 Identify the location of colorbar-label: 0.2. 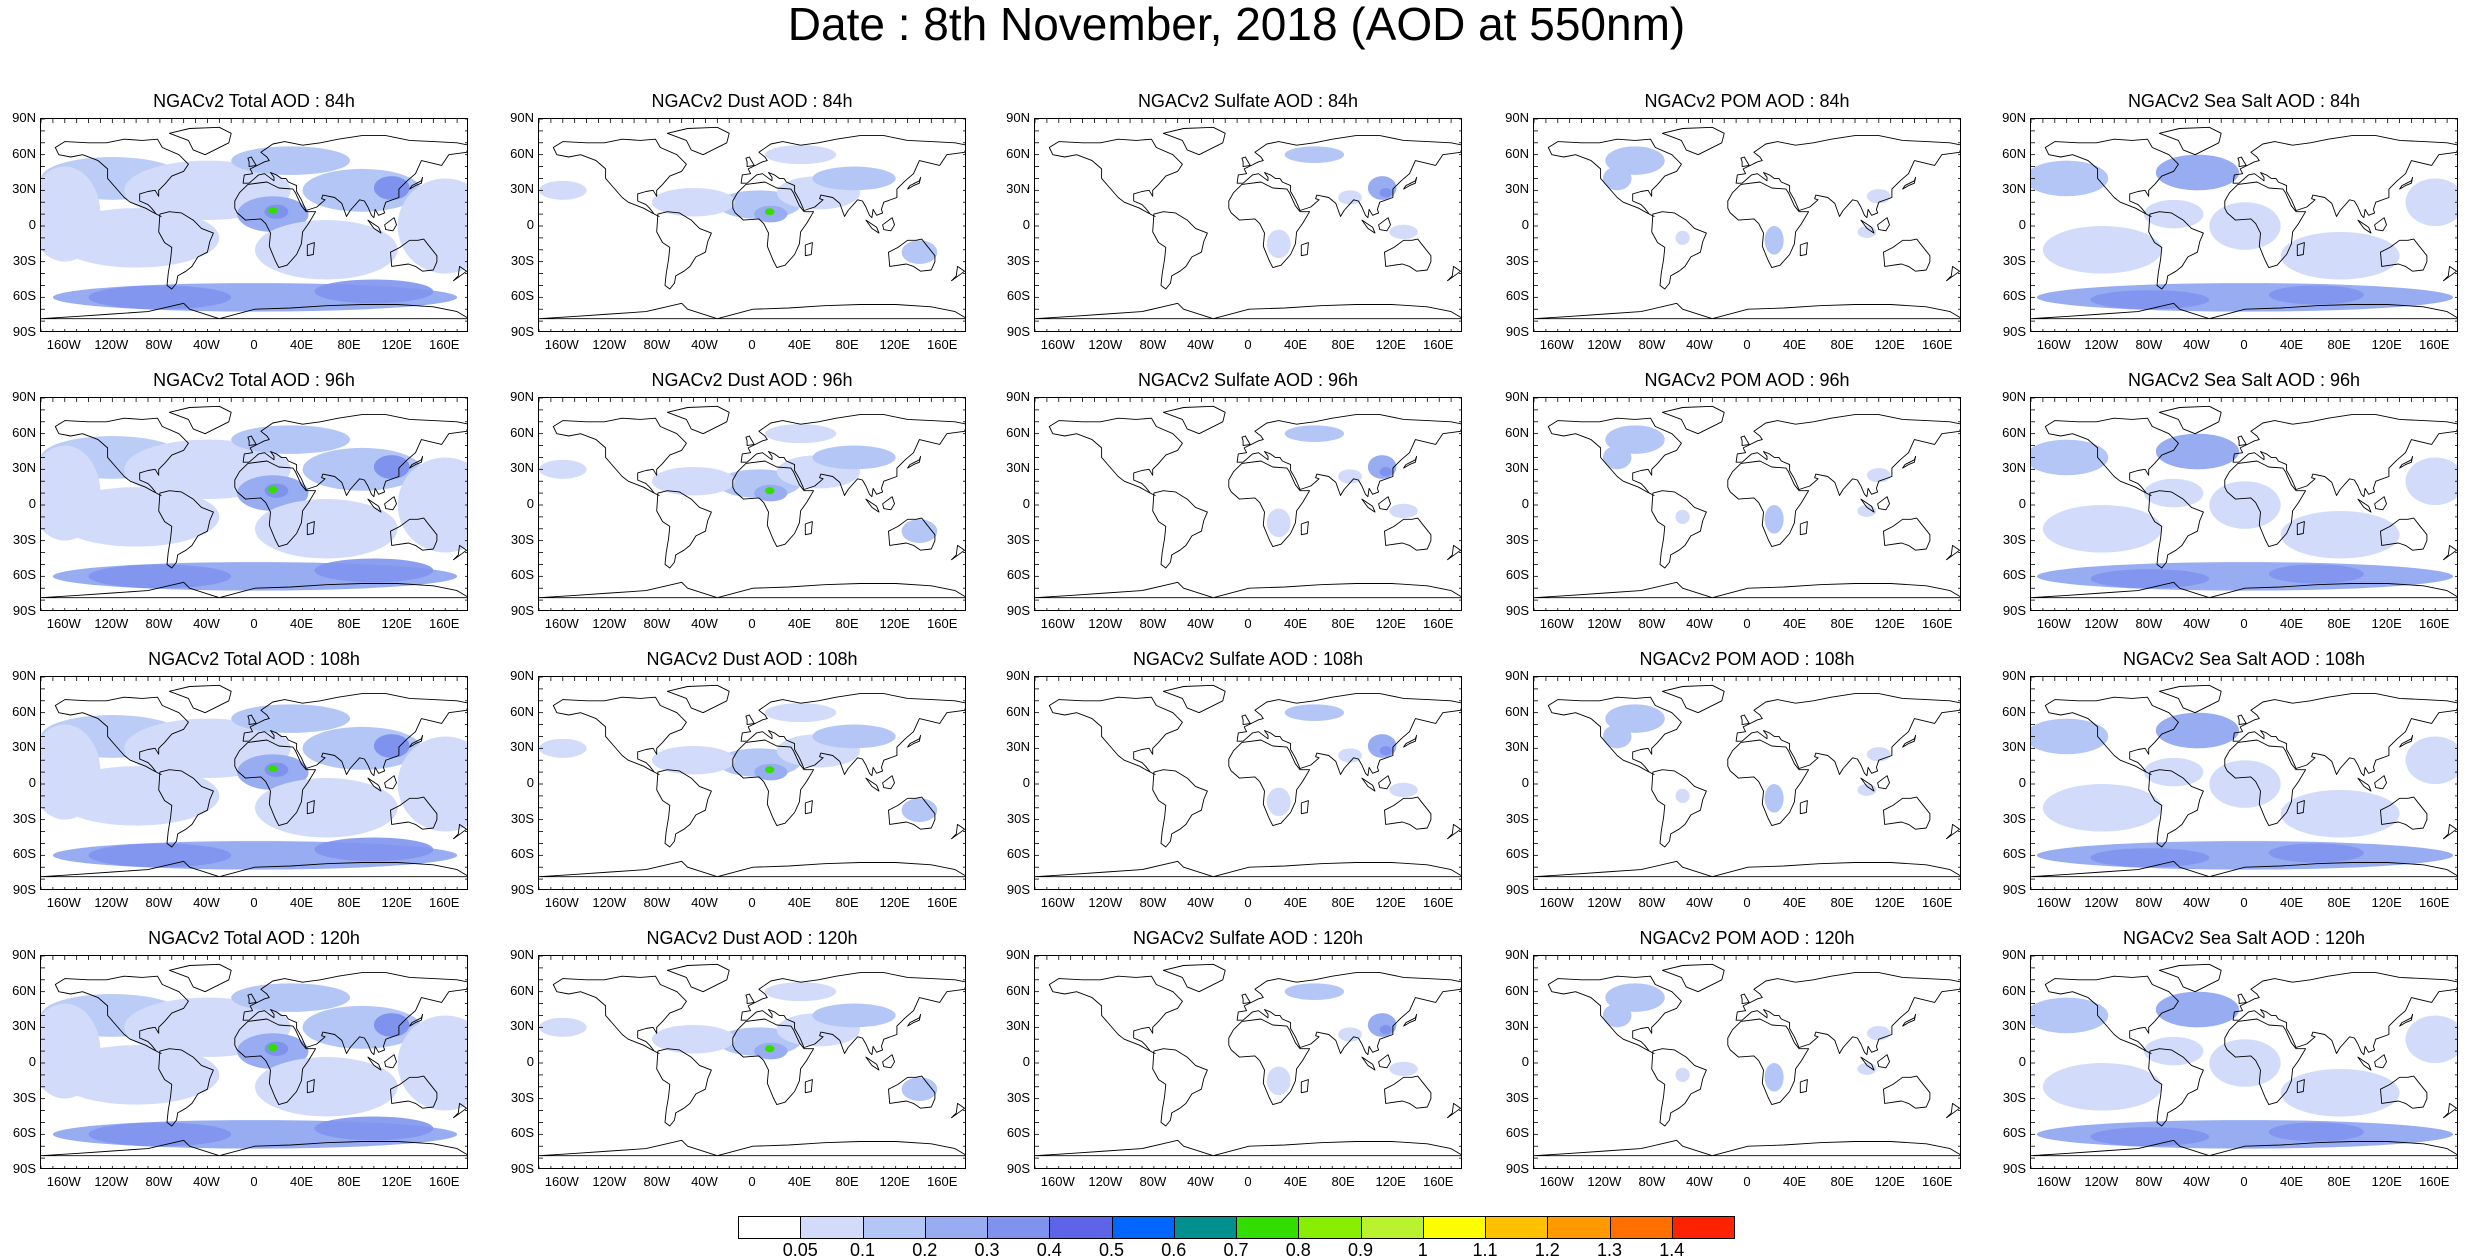
(925, 1250).